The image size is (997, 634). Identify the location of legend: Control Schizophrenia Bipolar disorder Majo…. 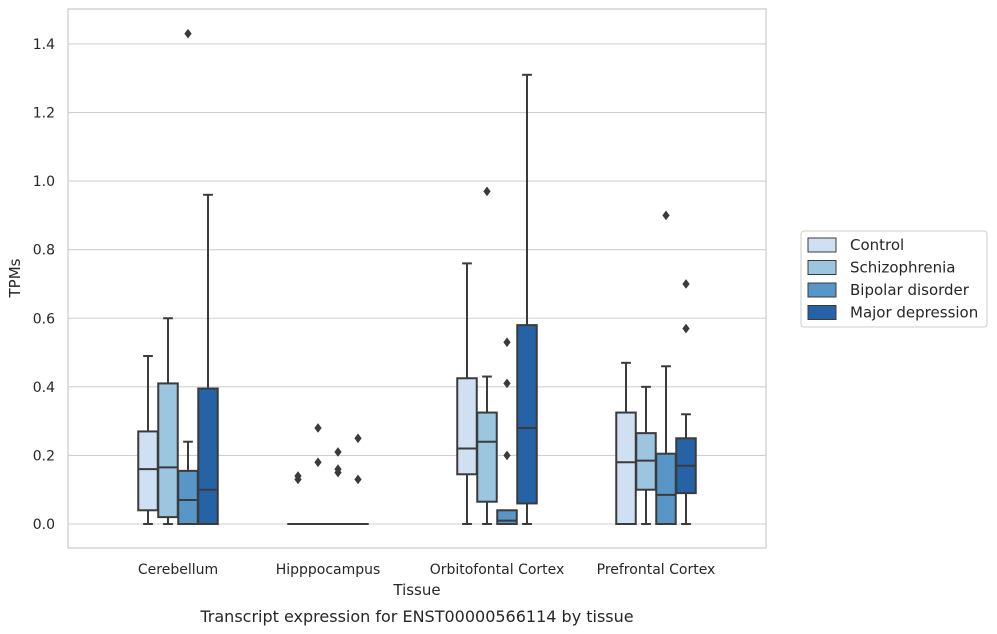
(894, 279).